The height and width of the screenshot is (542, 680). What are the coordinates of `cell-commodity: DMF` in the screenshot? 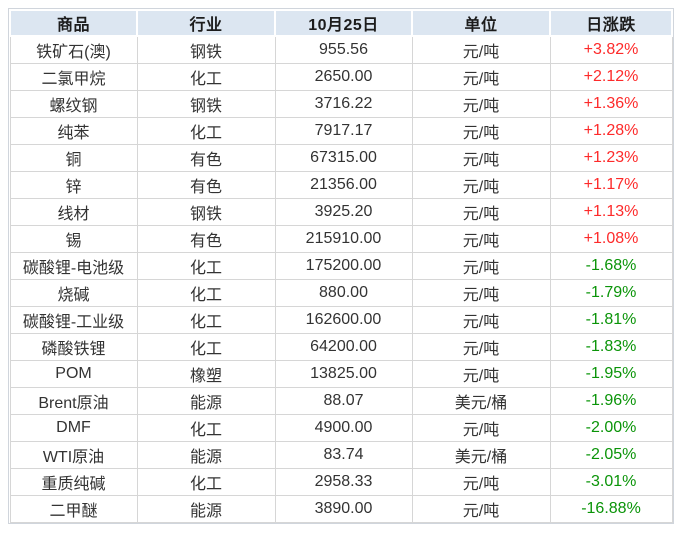 It's located at (73, 427).